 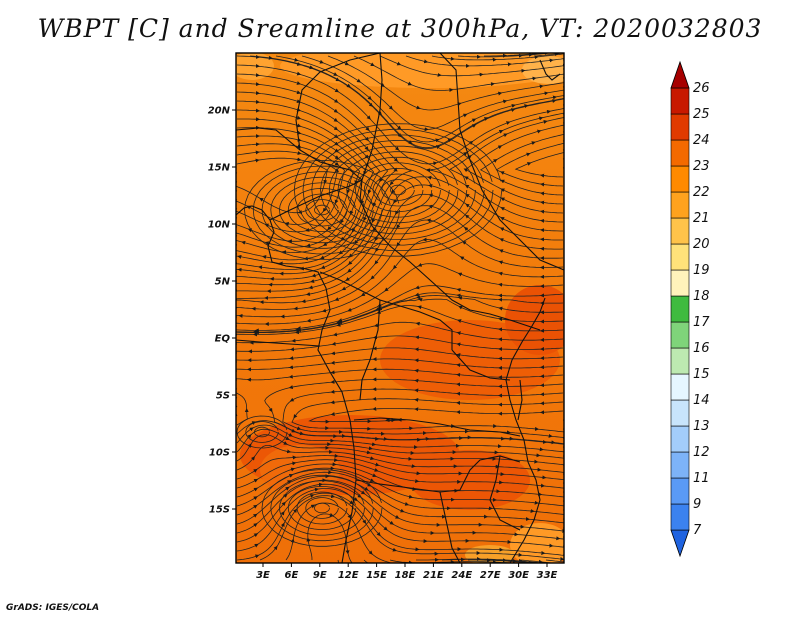 I want to click on lat-label: 15N, so click(x=219, y=168).